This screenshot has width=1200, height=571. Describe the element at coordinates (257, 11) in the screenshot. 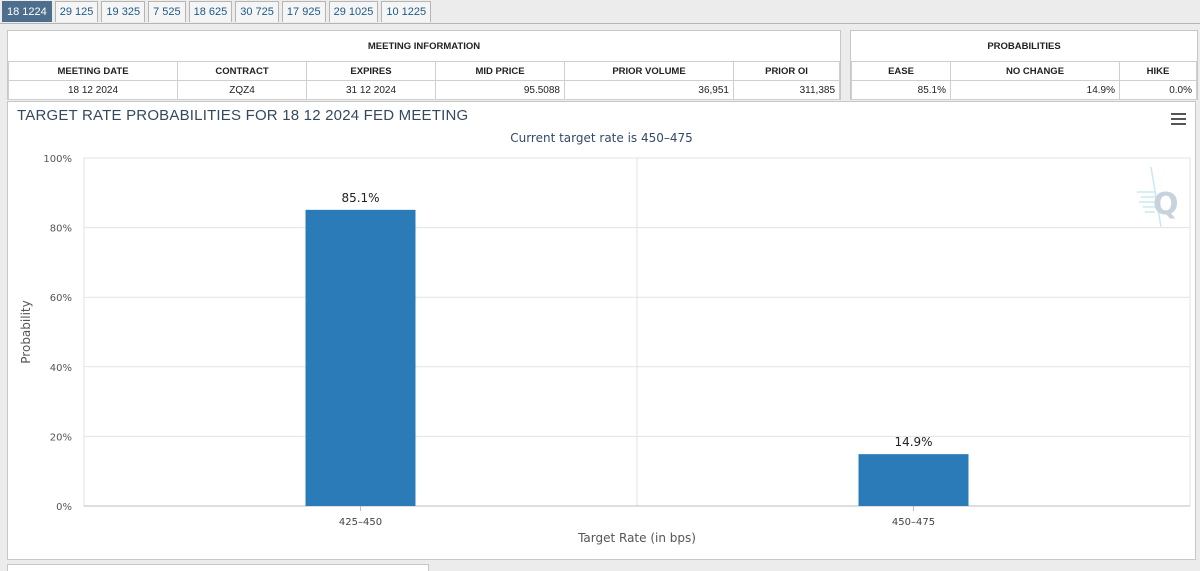

I see `tab-30-725: 30 725` at that location.